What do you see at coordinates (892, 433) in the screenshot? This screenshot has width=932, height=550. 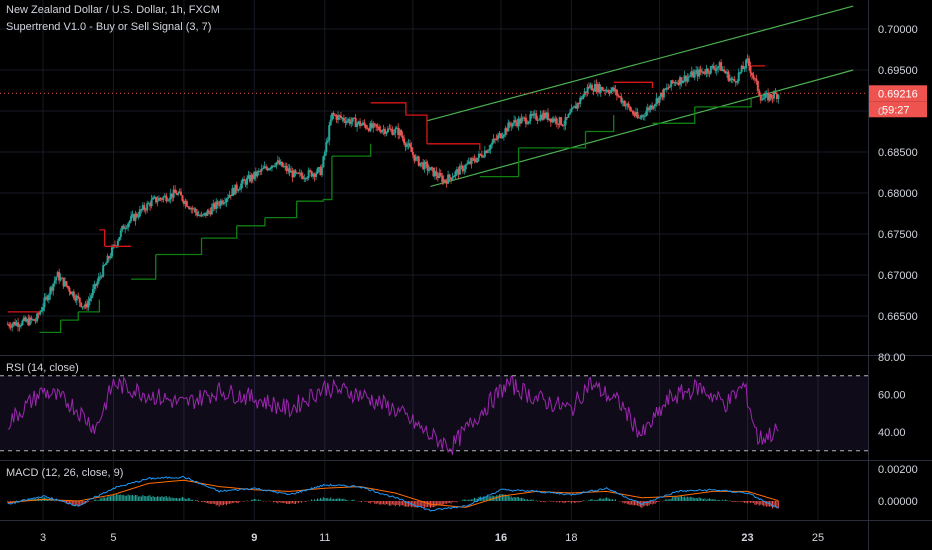 I see `rsi-tick-label: 40.00` at bounding box center [892, 433].